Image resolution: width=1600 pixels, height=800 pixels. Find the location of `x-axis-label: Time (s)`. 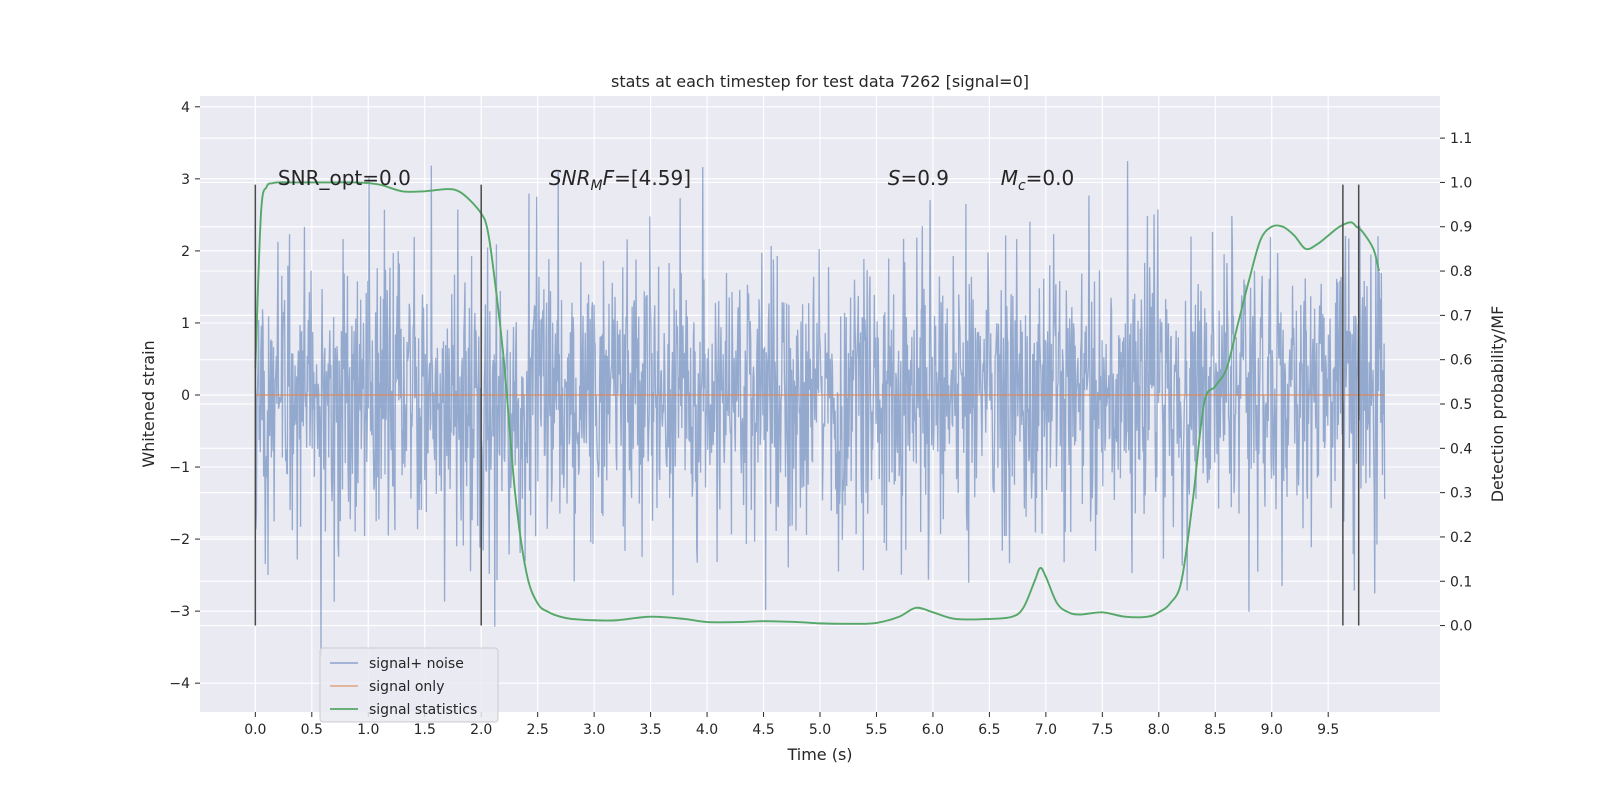

x-axis-label: Time (s) is located at coordinates (819, 754).